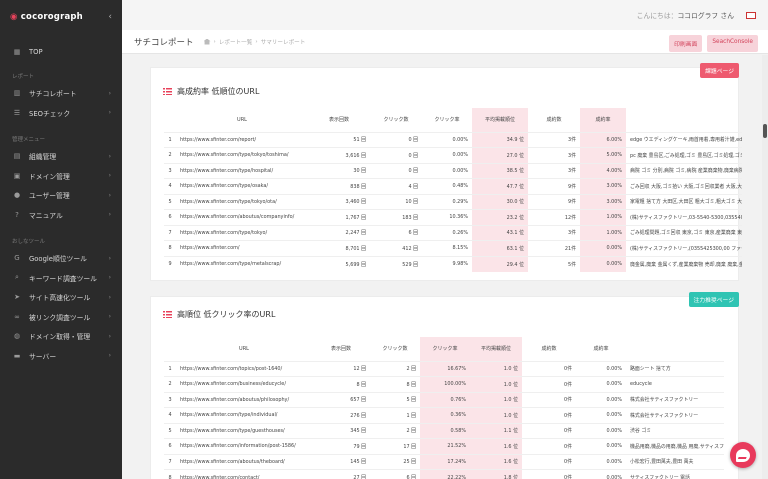  Describe the element at coordinates (61, 298) in the screenshot. I see `sidebar-item: ➤ サイト高速化ツール ›` at that location.